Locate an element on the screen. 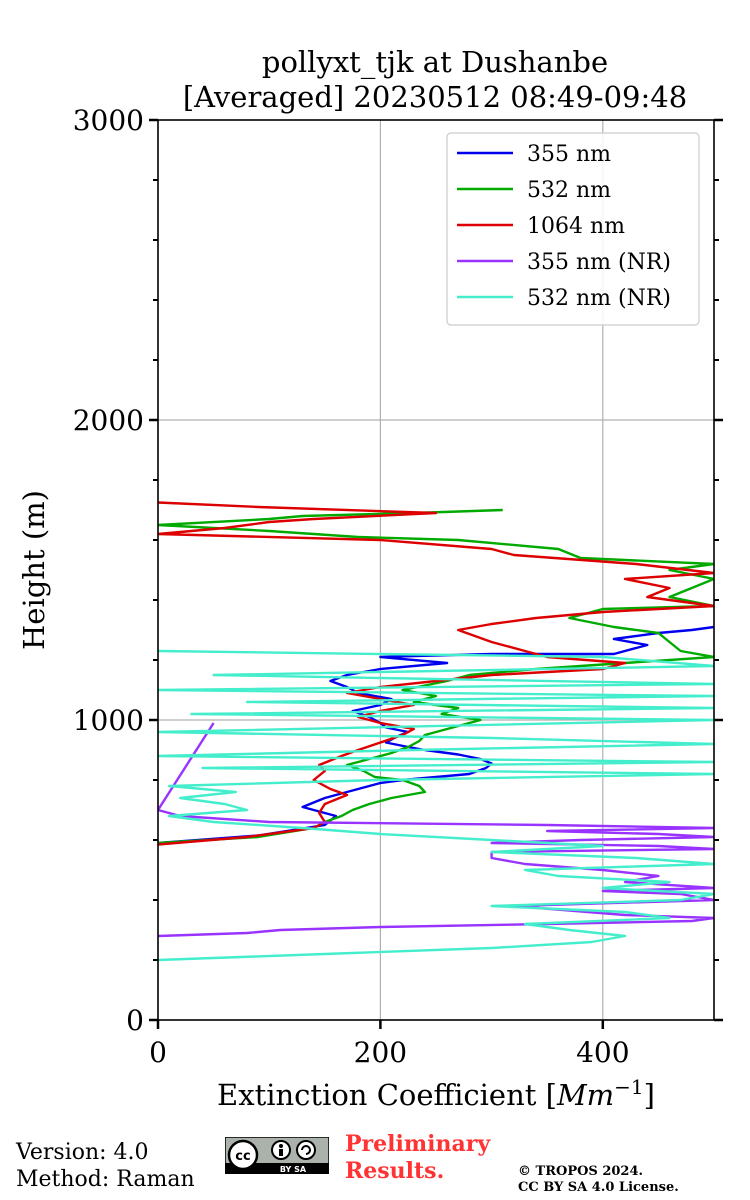  cc-license-badge: cc BY SA is located at coordinates (277, 1155).